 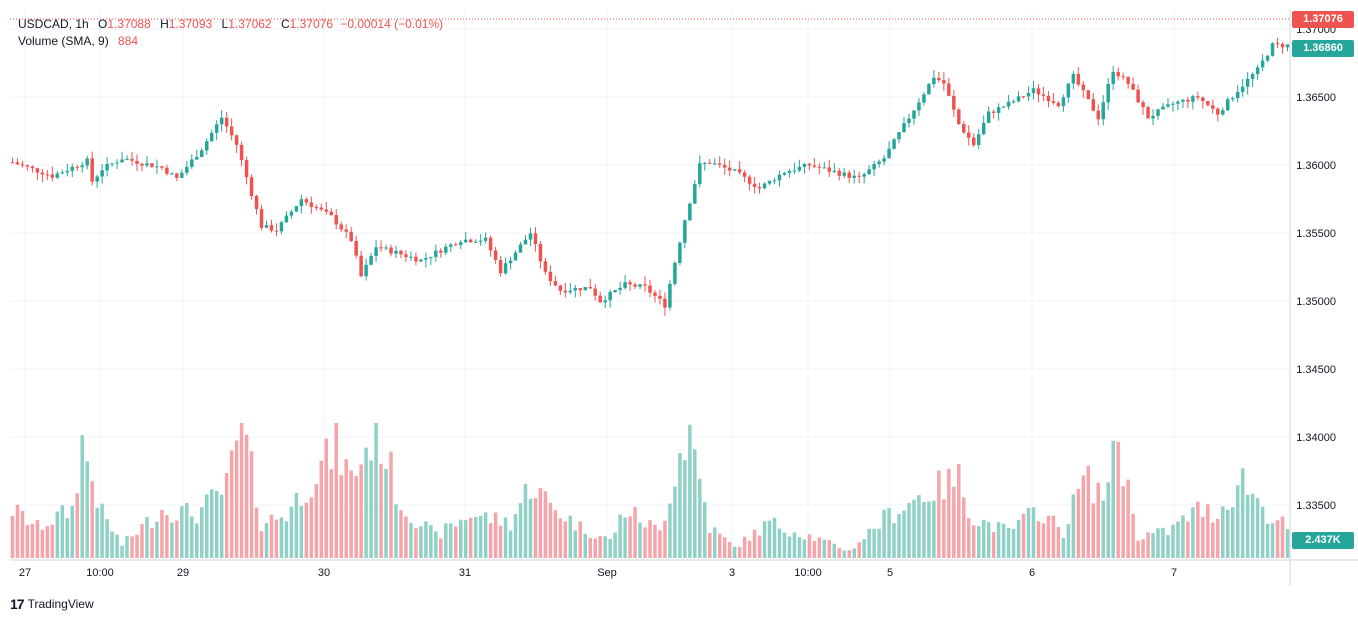 I want to click on time-tick-label: 10:00, so click(x=100, y=573).